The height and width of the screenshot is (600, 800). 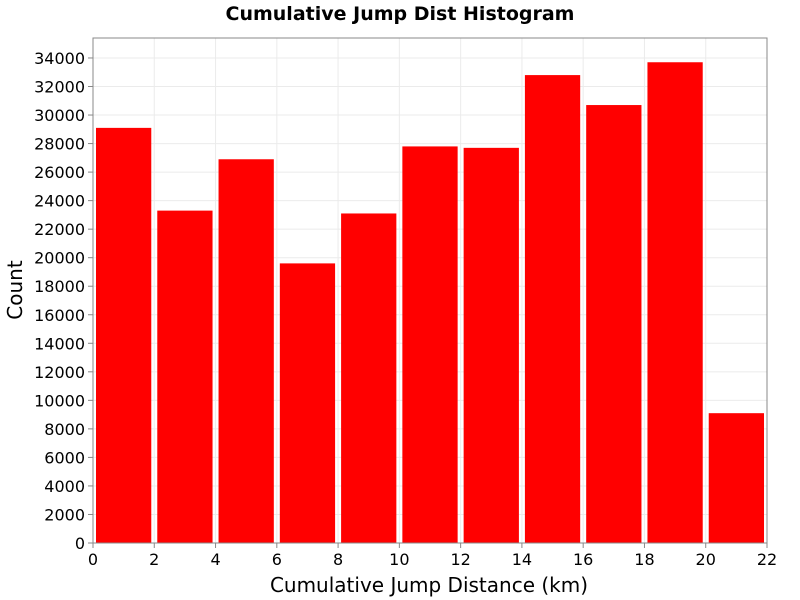 I want to click on x-tick-label: 0, so click(x=93, y=559).